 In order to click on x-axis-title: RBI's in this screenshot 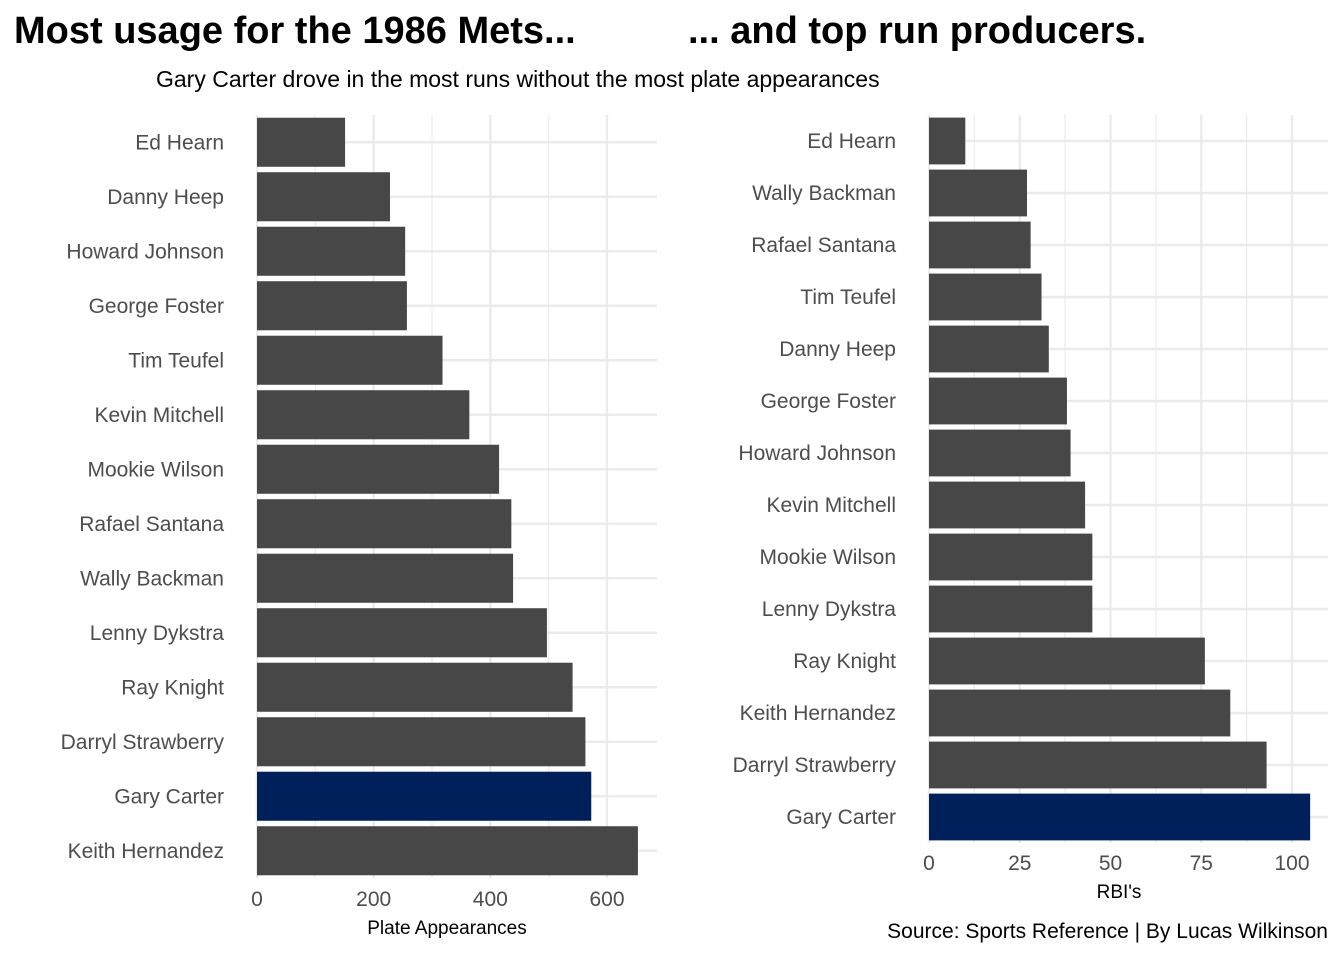, I will do `click(1119, 892)`.